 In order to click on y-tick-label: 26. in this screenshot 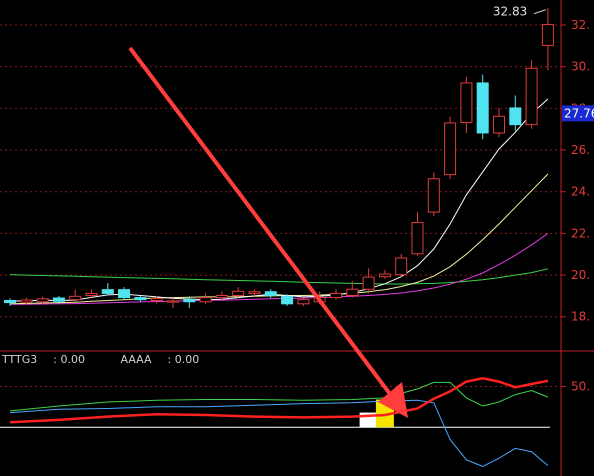, I will do `click(580, 150)`.